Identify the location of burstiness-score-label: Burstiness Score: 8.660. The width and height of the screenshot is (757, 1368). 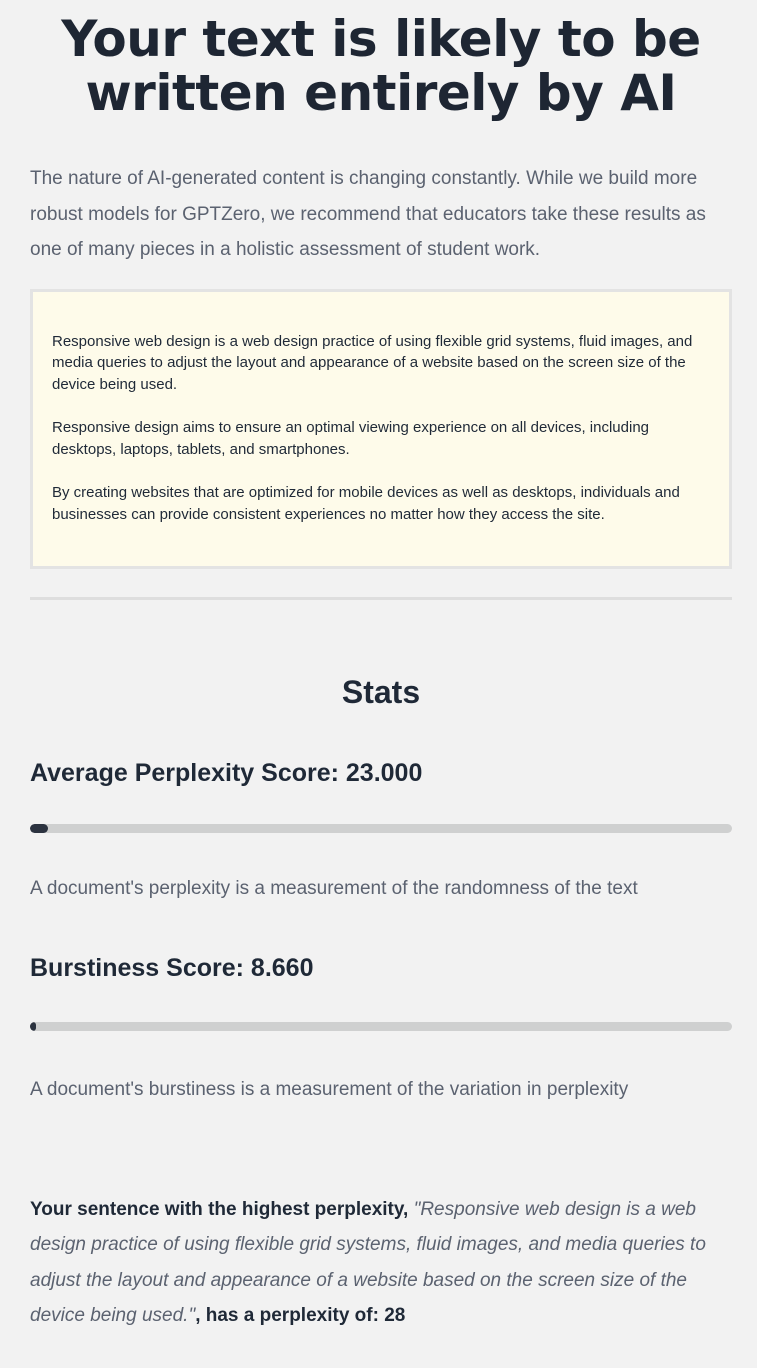
(172, 967).